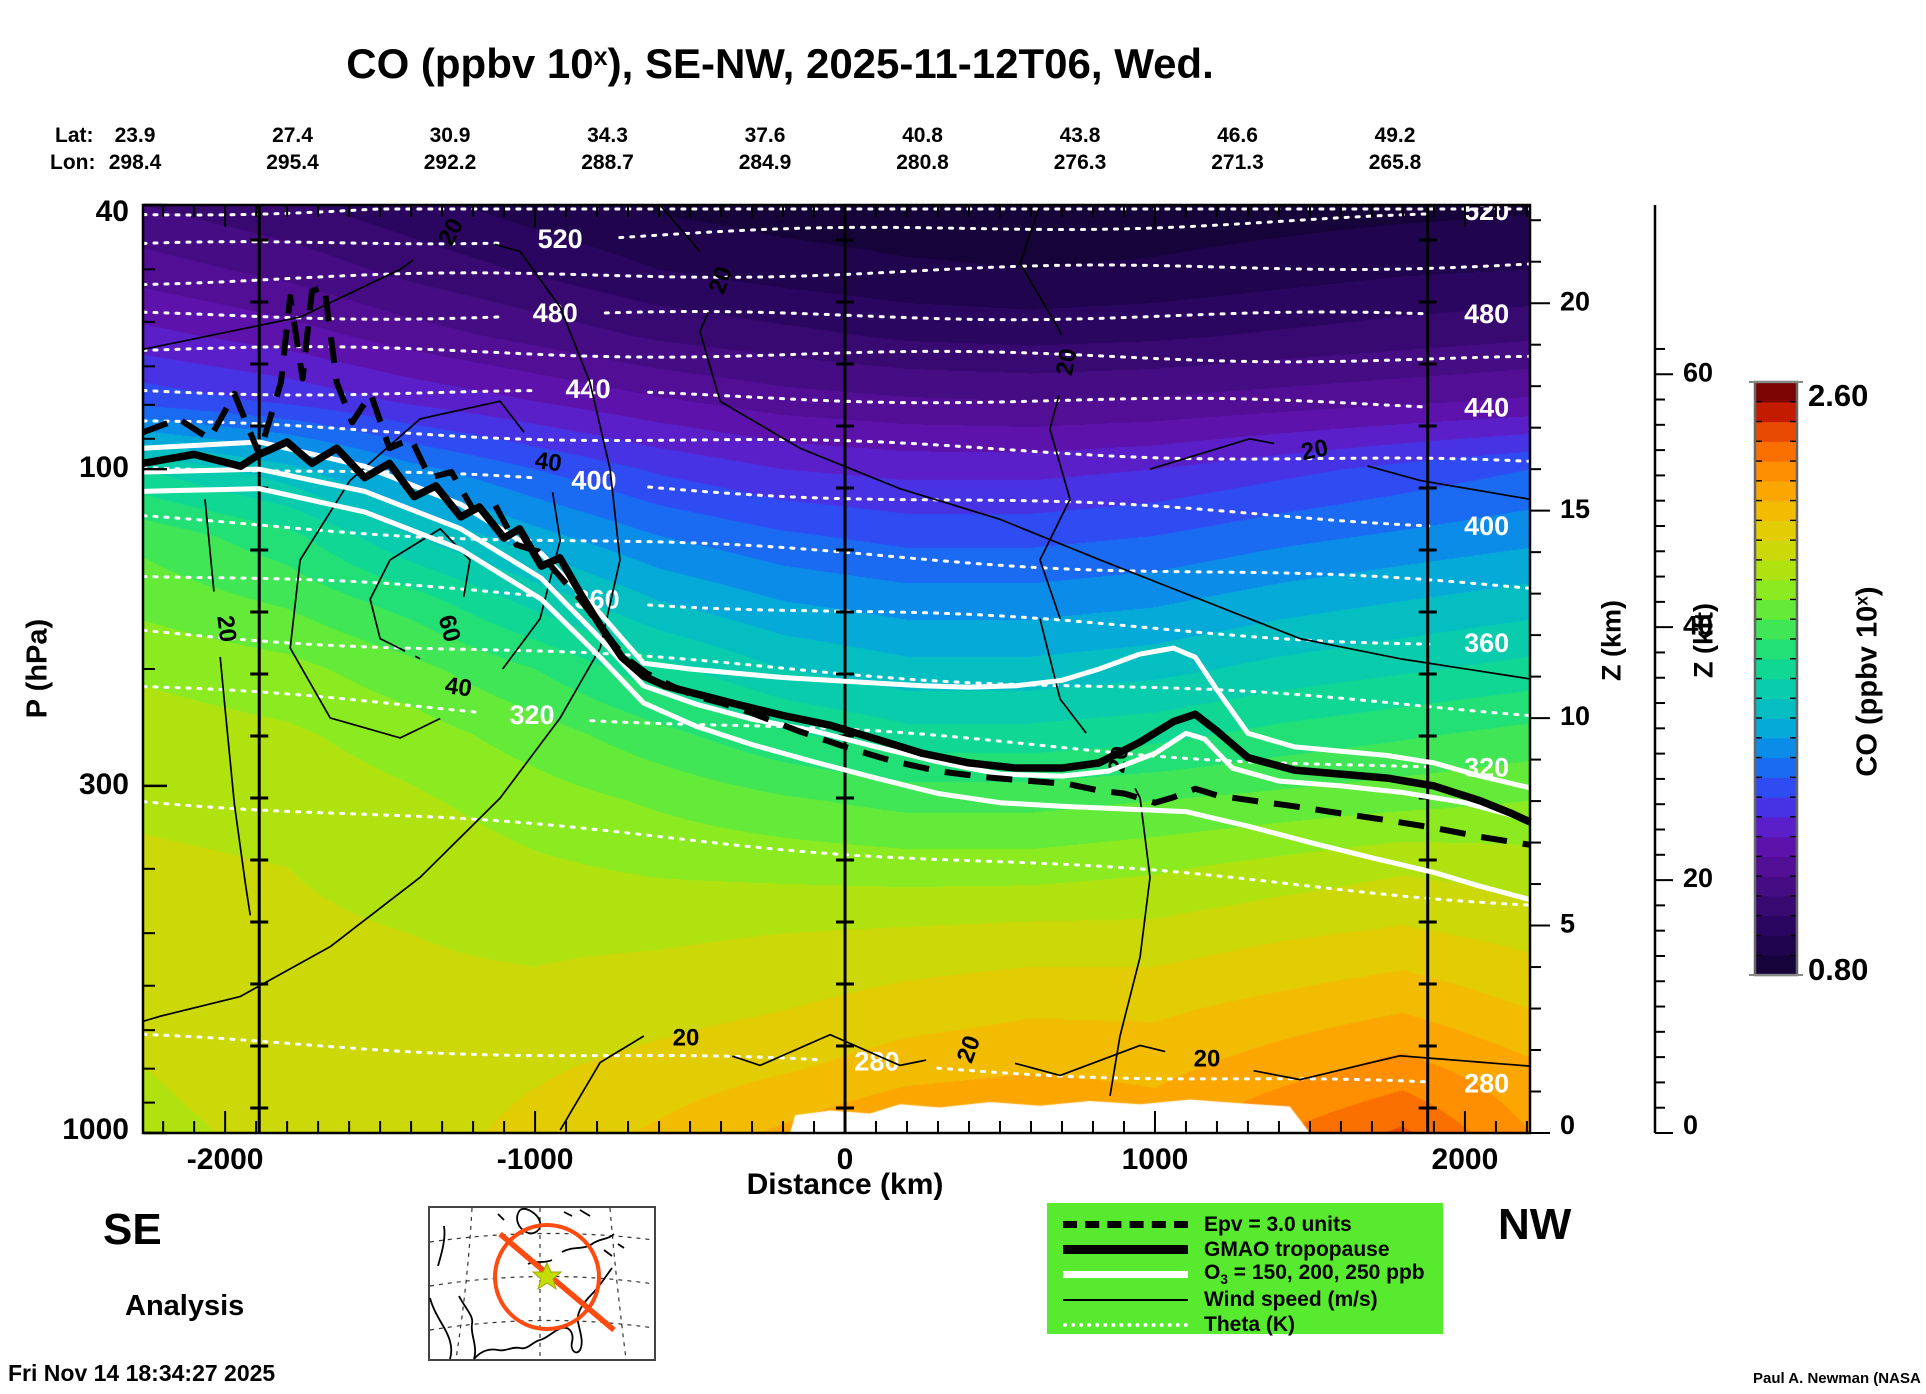  What do you see at coordinates (1838, 395) in the screenshot?
I see `colorbar-max-value: 2.60` at bounding box center [1838, 395].